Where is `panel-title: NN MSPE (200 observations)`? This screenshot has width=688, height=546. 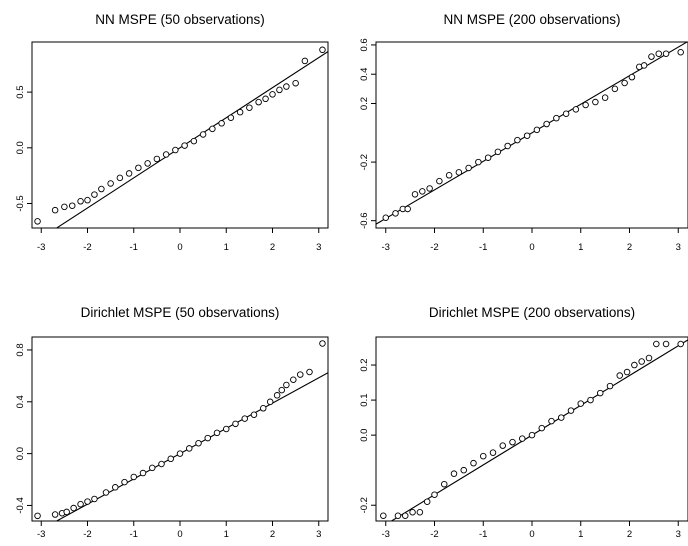 panel-title: NN MSPE (200 observations) is located at coordinates (531, 19).